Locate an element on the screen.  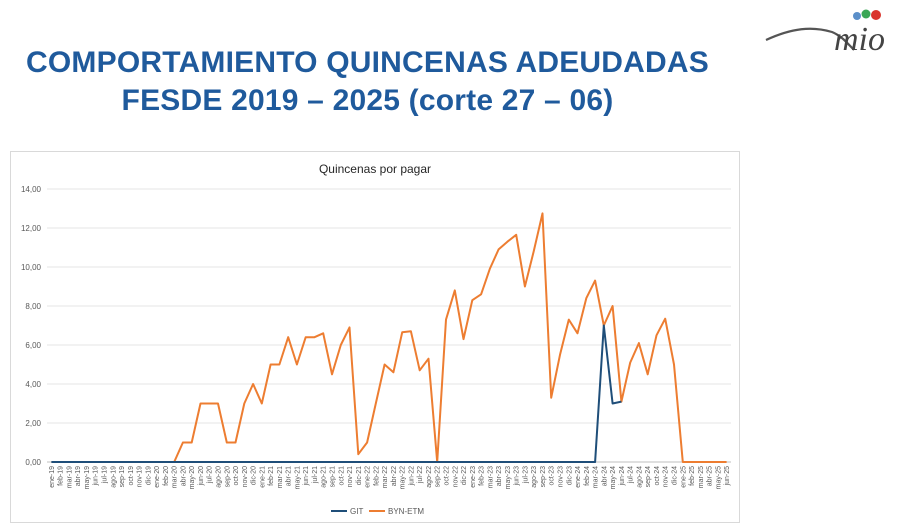
x-tick-label: jun-21 is located at coordinates (306, 476).